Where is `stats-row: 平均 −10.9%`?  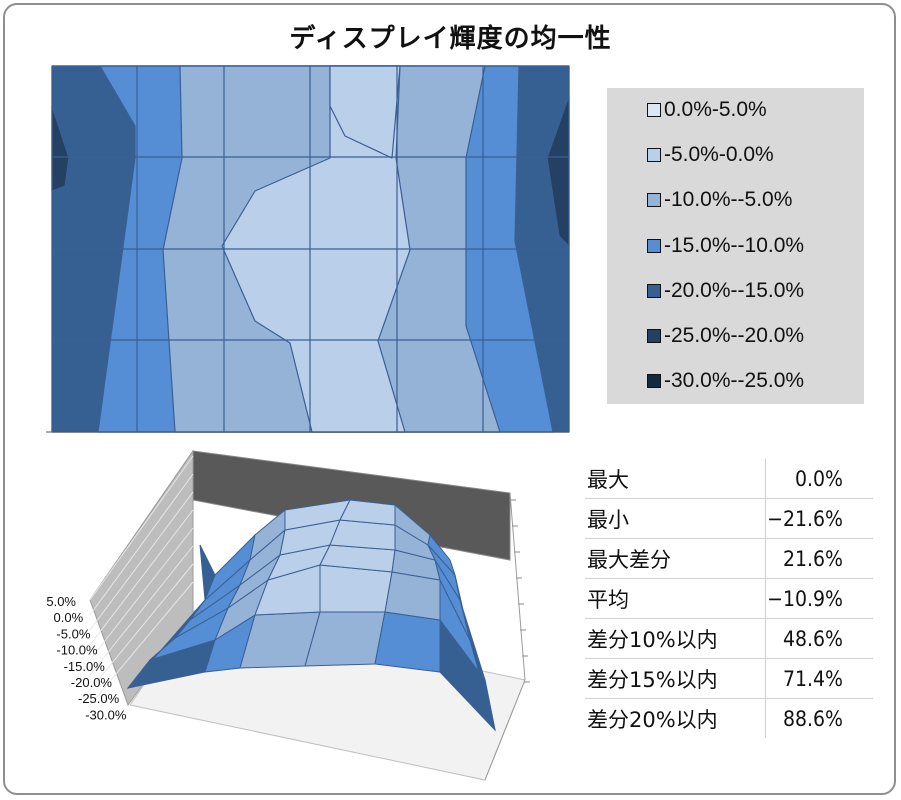 stats-row: 平均 −10.9% is located at coordinates (729, 598).